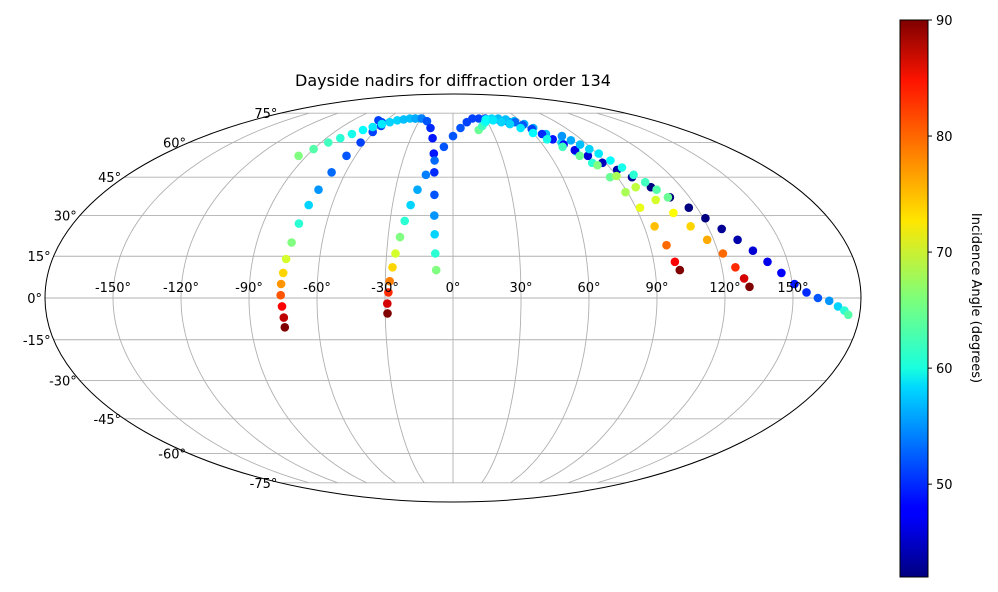 This screenshot has width=998, height=592. What do you see at coordinates (975, 298) in the screenshot?
I see `colorbar-label: Incidence Angle (degrees)` at bounding box center [975, 298].